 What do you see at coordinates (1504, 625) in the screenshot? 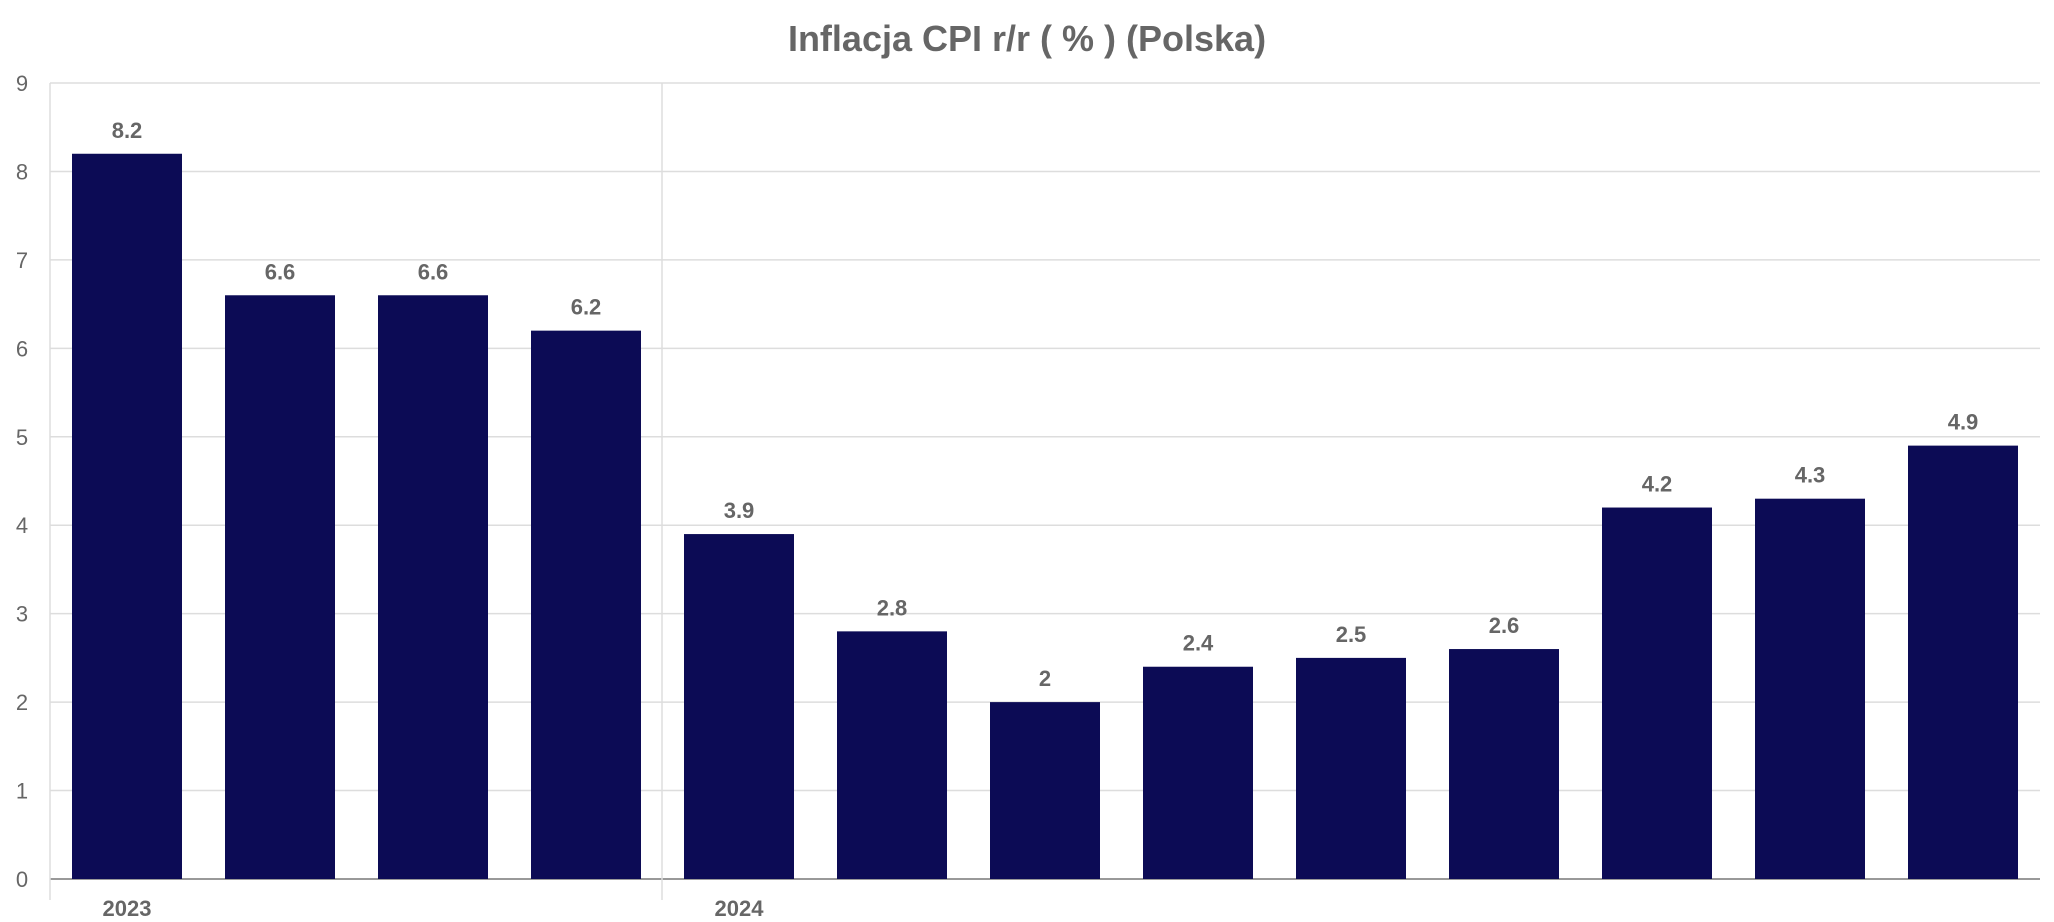
I see `data-label: 2.6` at bounding box center [1504, 625].